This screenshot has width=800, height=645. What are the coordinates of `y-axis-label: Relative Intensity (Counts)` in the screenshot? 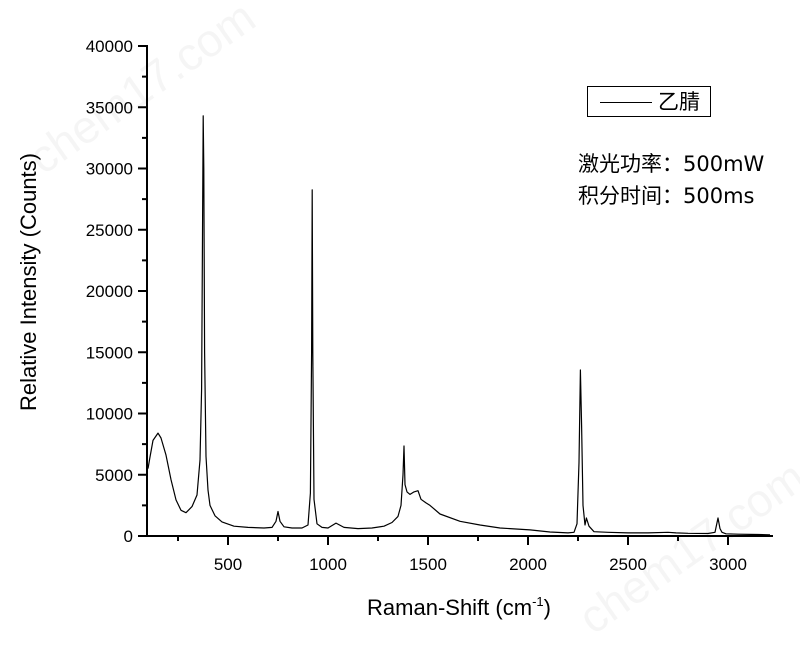 It's located at (28, 282).